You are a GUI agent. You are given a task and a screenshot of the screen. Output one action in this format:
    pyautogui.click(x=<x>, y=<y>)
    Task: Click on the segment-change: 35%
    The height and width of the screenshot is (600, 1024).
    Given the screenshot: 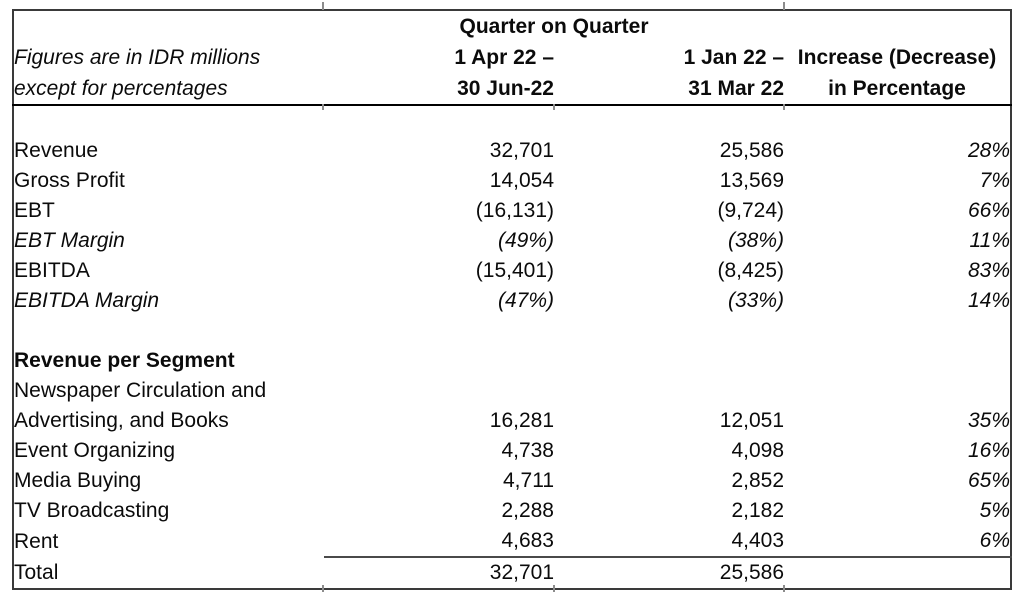 What is the action you would take?
    pyautogui.click(x=989, y=420)
    